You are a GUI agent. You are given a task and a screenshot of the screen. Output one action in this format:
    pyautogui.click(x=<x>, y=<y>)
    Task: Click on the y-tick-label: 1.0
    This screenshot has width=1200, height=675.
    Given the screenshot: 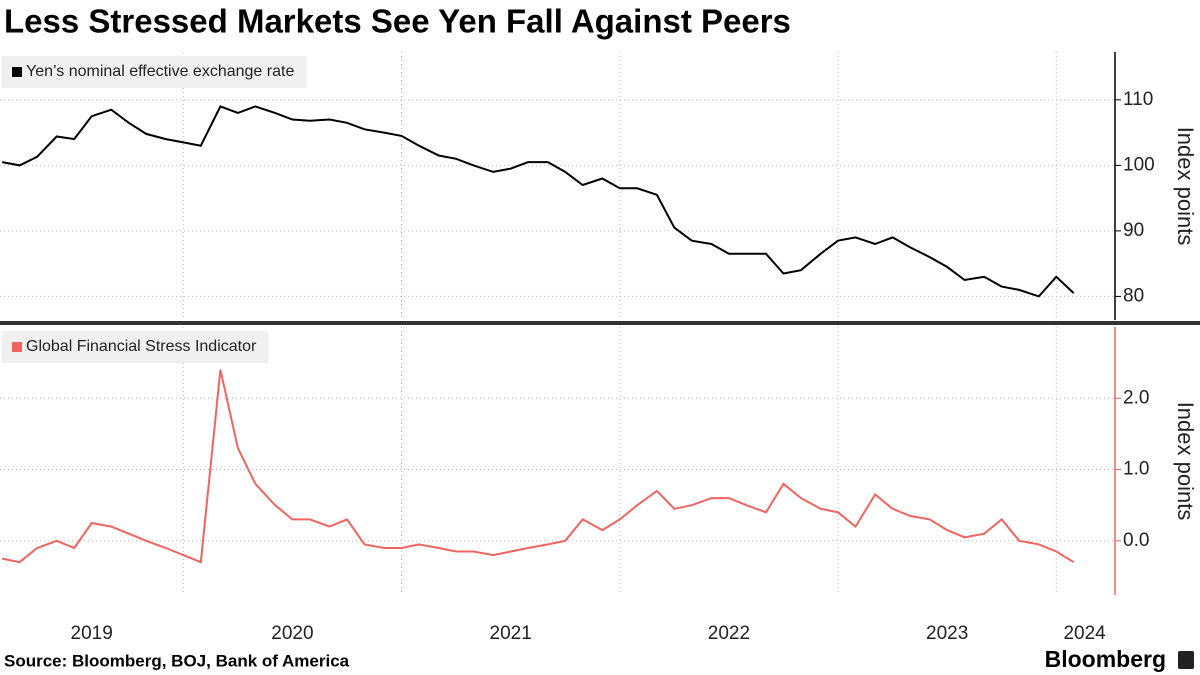 What is the action you would take?
    pyautogui.click(x=1136, y=469)
    